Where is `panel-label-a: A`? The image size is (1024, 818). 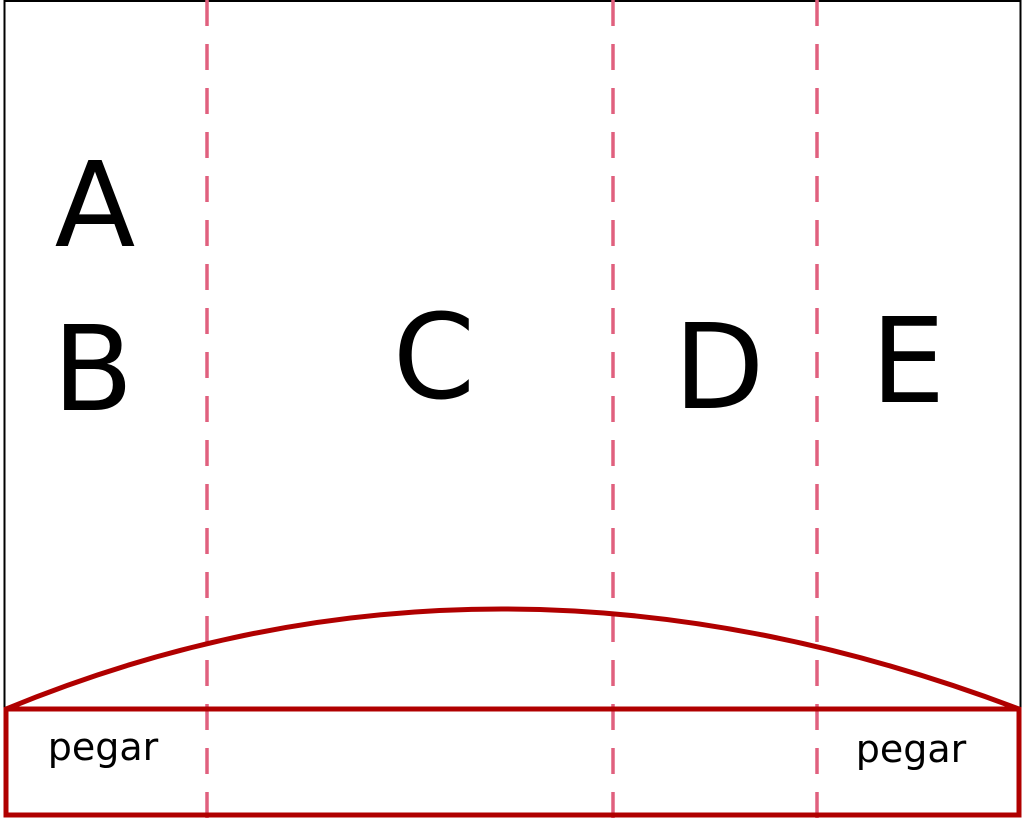
panel-label-a: A is located at coordinates (95, 205).